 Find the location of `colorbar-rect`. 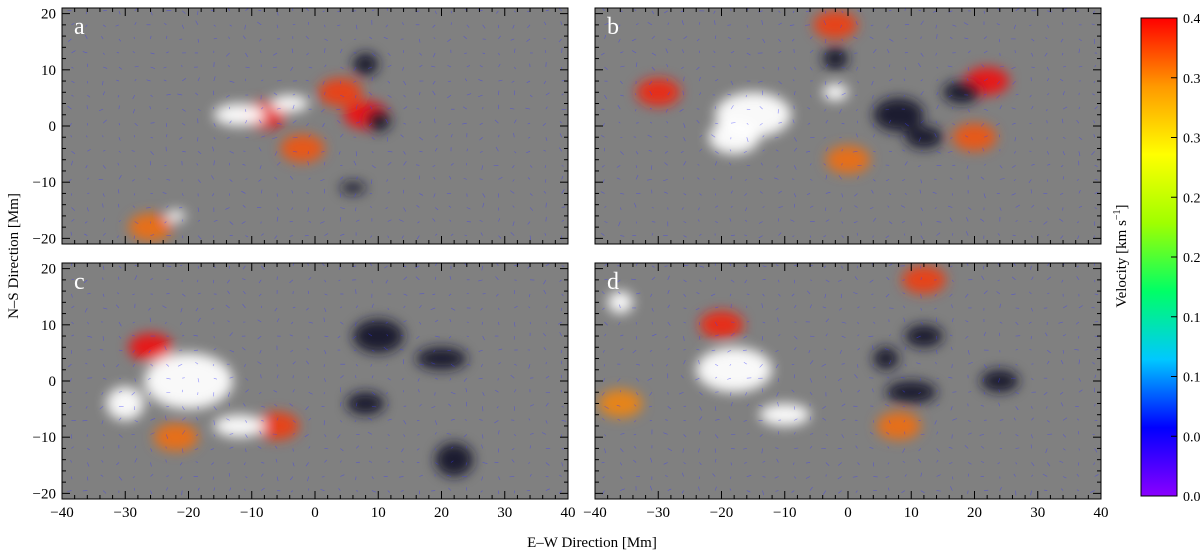

colorbar-rect is located at coordinates (1159, 257).